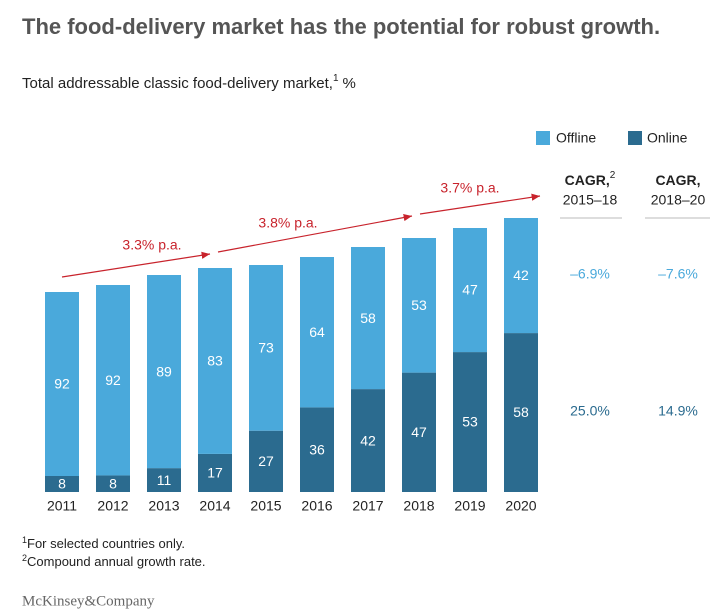 The height and width of the screenshot is (616, 727). Describe the element at coordinates (590, 411) in the screenshot. I see `cagr-value: 25.0%` at that location.